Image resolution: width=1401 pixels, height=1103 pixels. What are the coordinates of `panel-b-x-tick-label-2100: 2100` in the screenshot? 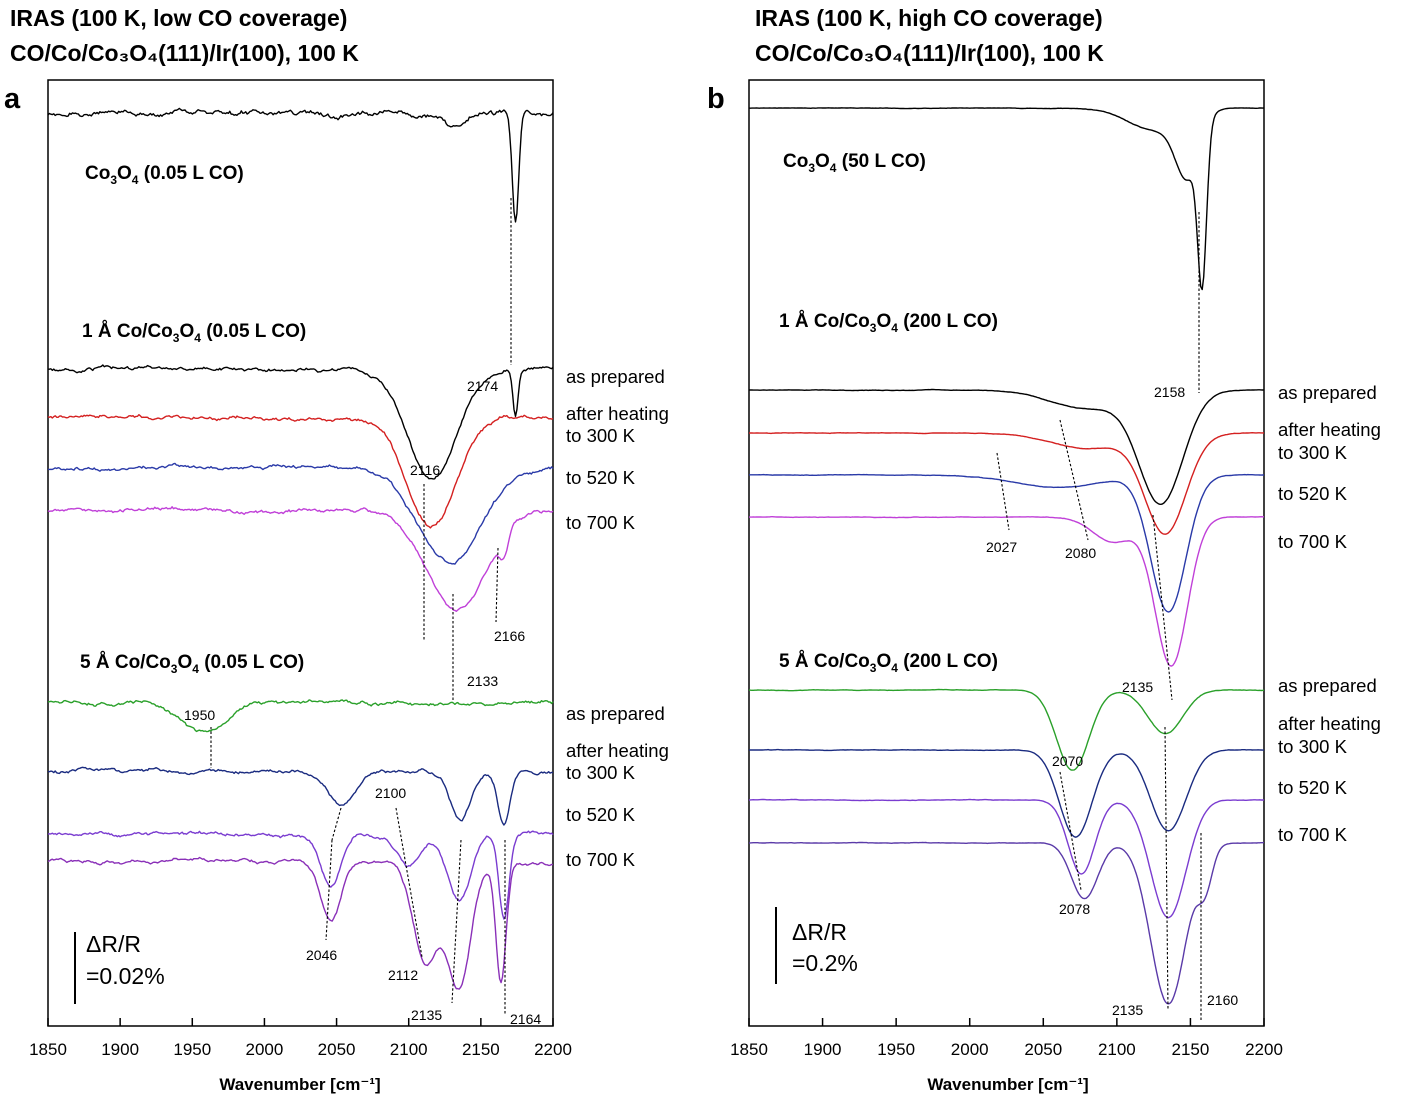 It's located at (1117, 1049).